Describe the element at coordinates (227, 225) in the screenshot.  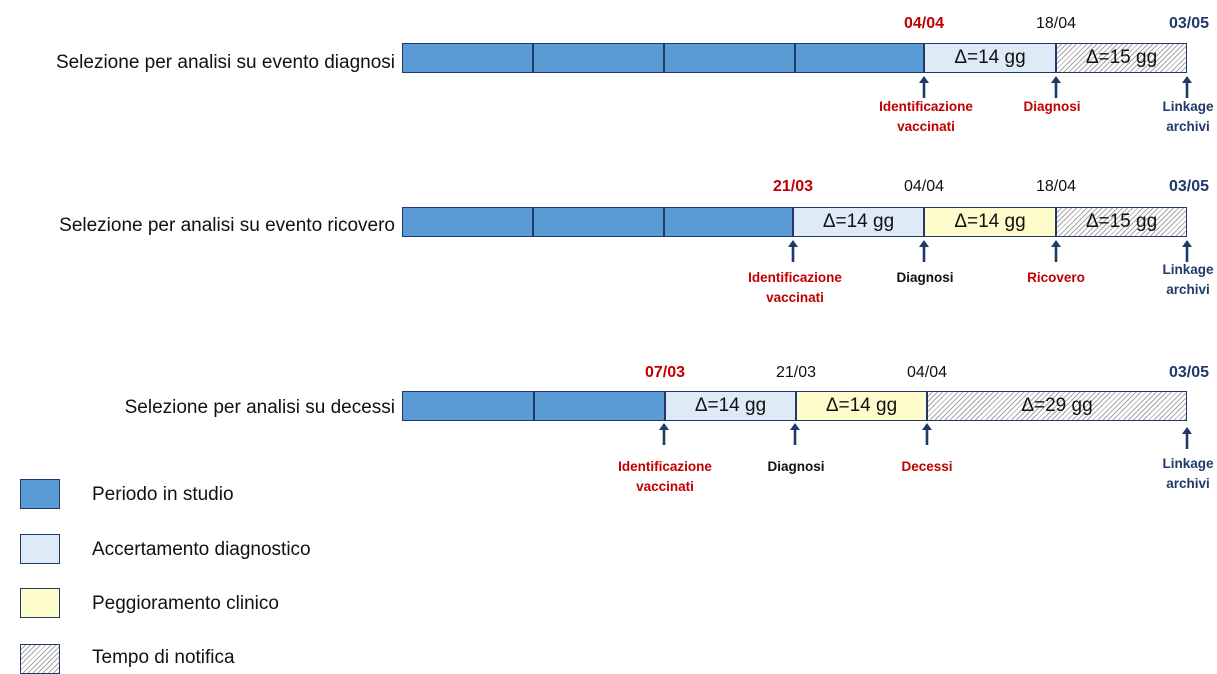
I see `row-title: Selezione per analisi su evento ricovero` at that location.